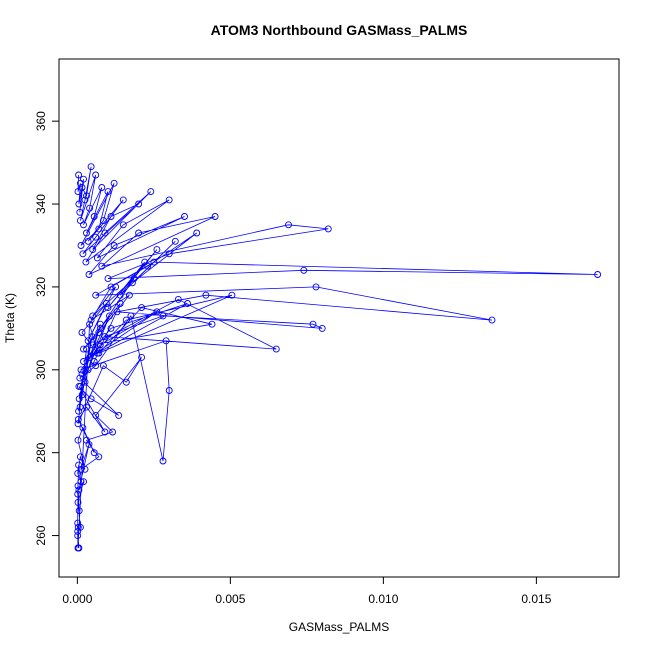  Describe the element at coordinates (383, 599) in the screenshot. I see `x-tick-label: 0.010` at that location.